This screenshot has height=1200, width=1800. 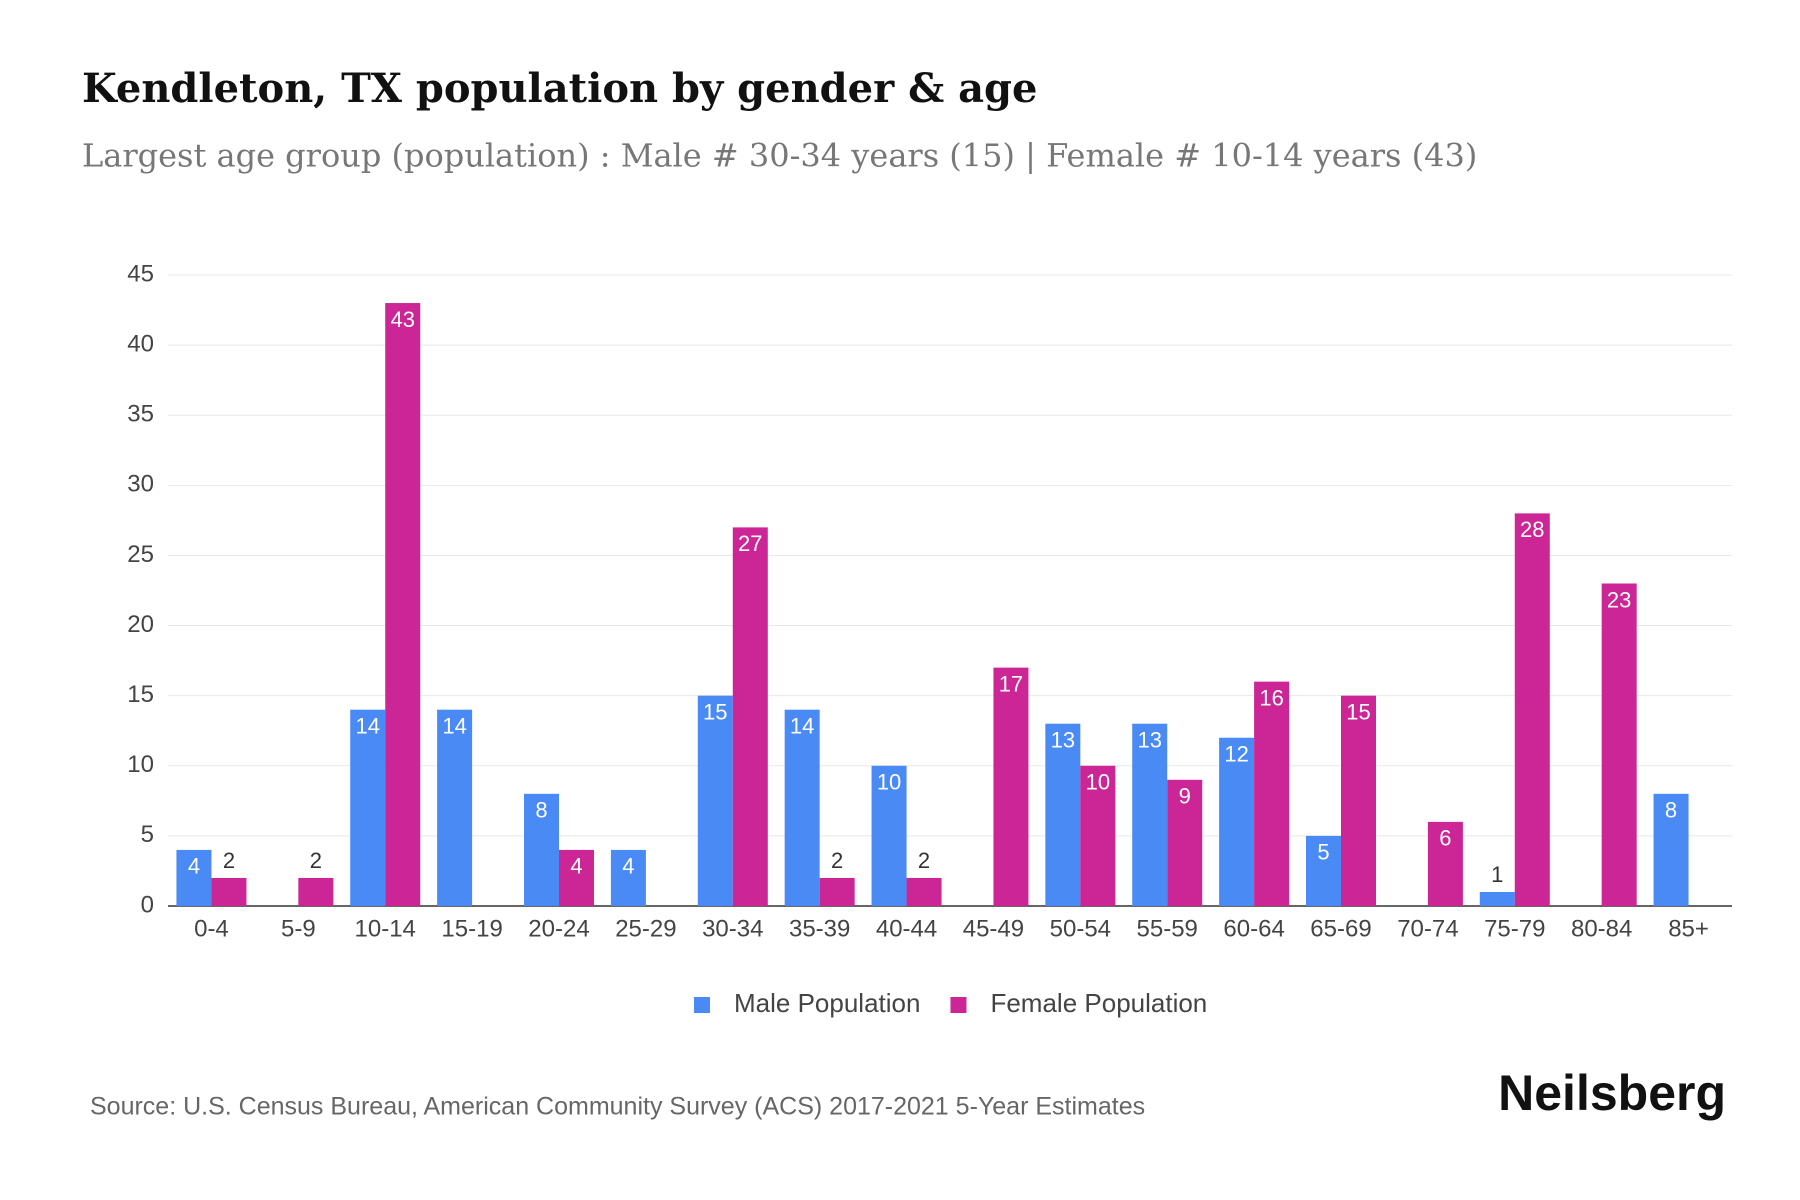 I want to click on y-tick-label: 15, so click(x=140, y=694).